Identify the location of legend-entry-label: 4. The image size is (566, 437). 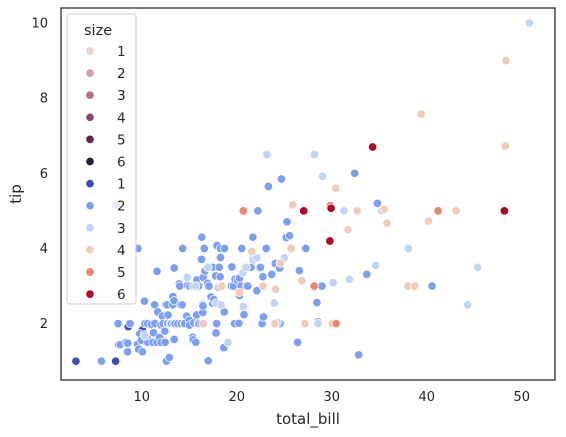
(121, 118).